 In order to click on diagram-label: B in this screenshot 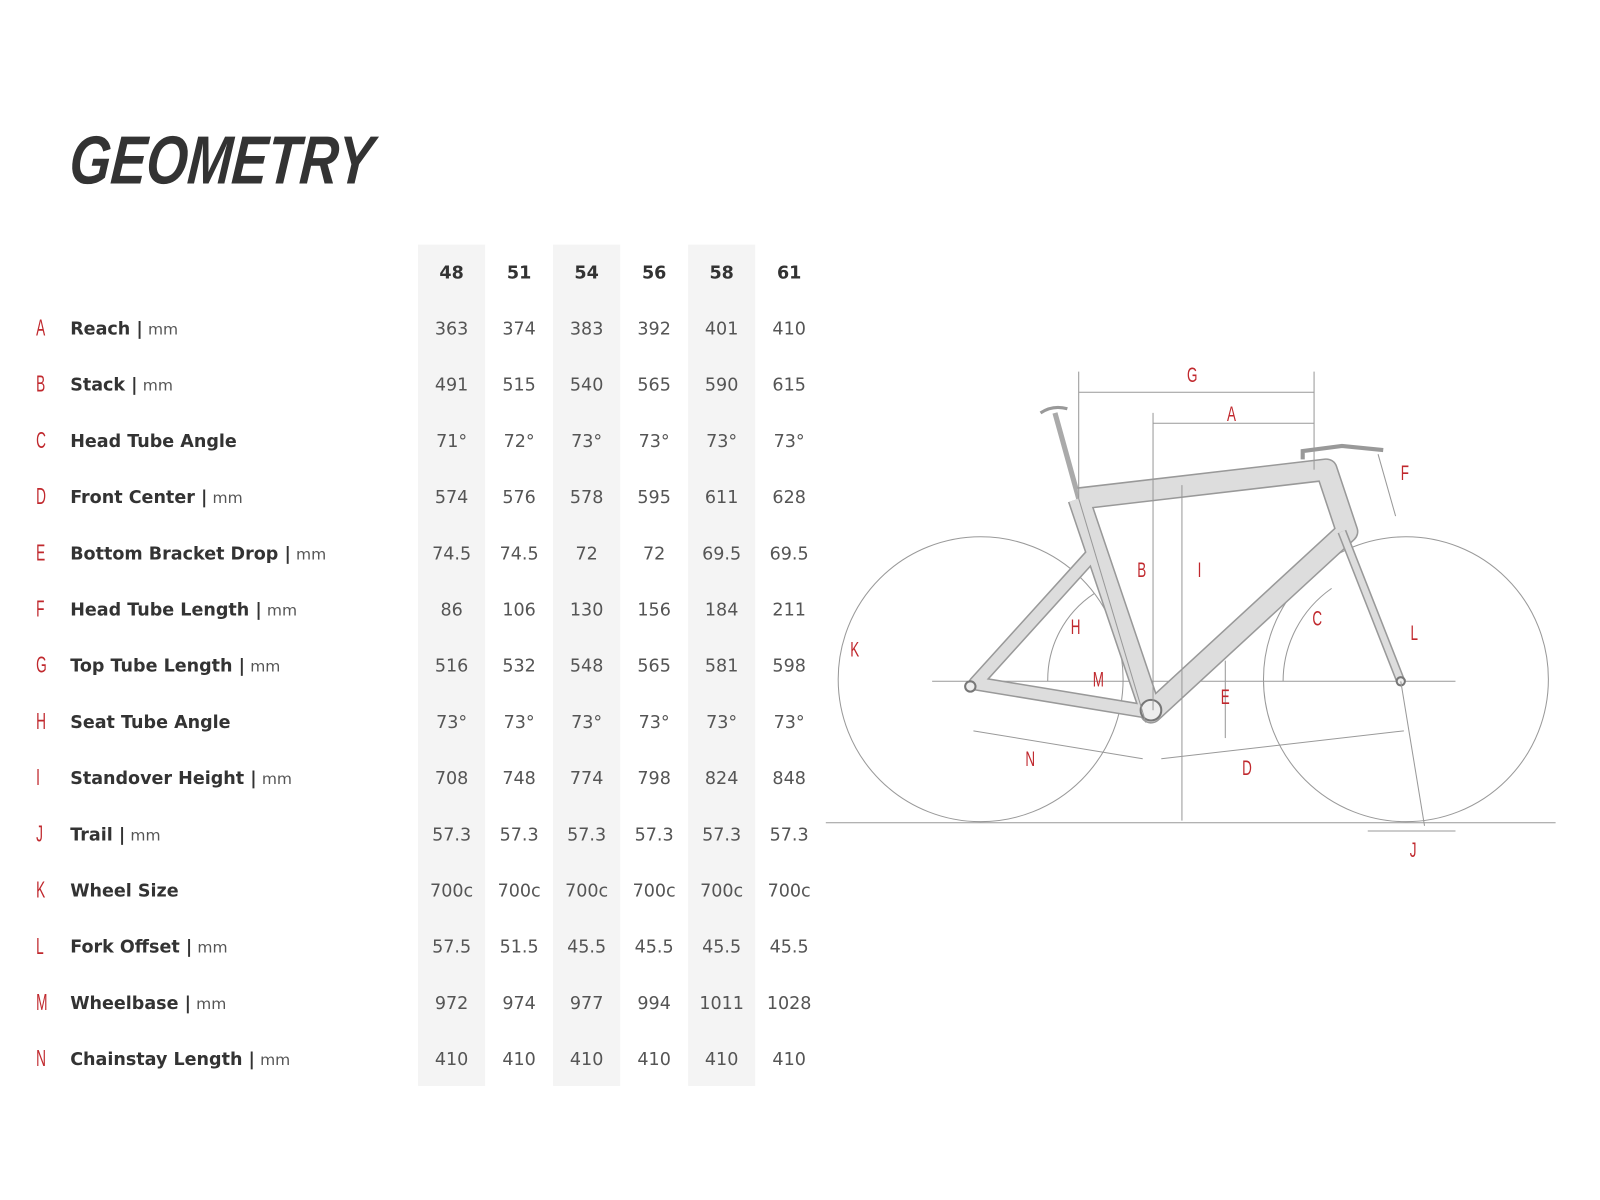, I will do `click(1141, 570)`.